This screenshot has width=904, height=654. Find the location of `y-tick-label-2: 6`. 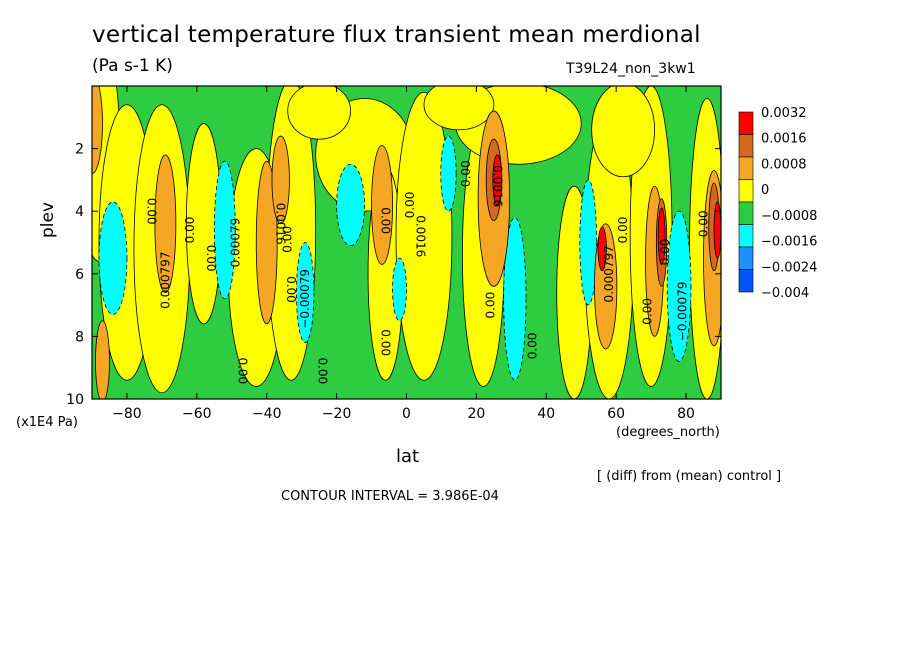

y-tick-label-2: 6 is located at coordinates (79, 275).